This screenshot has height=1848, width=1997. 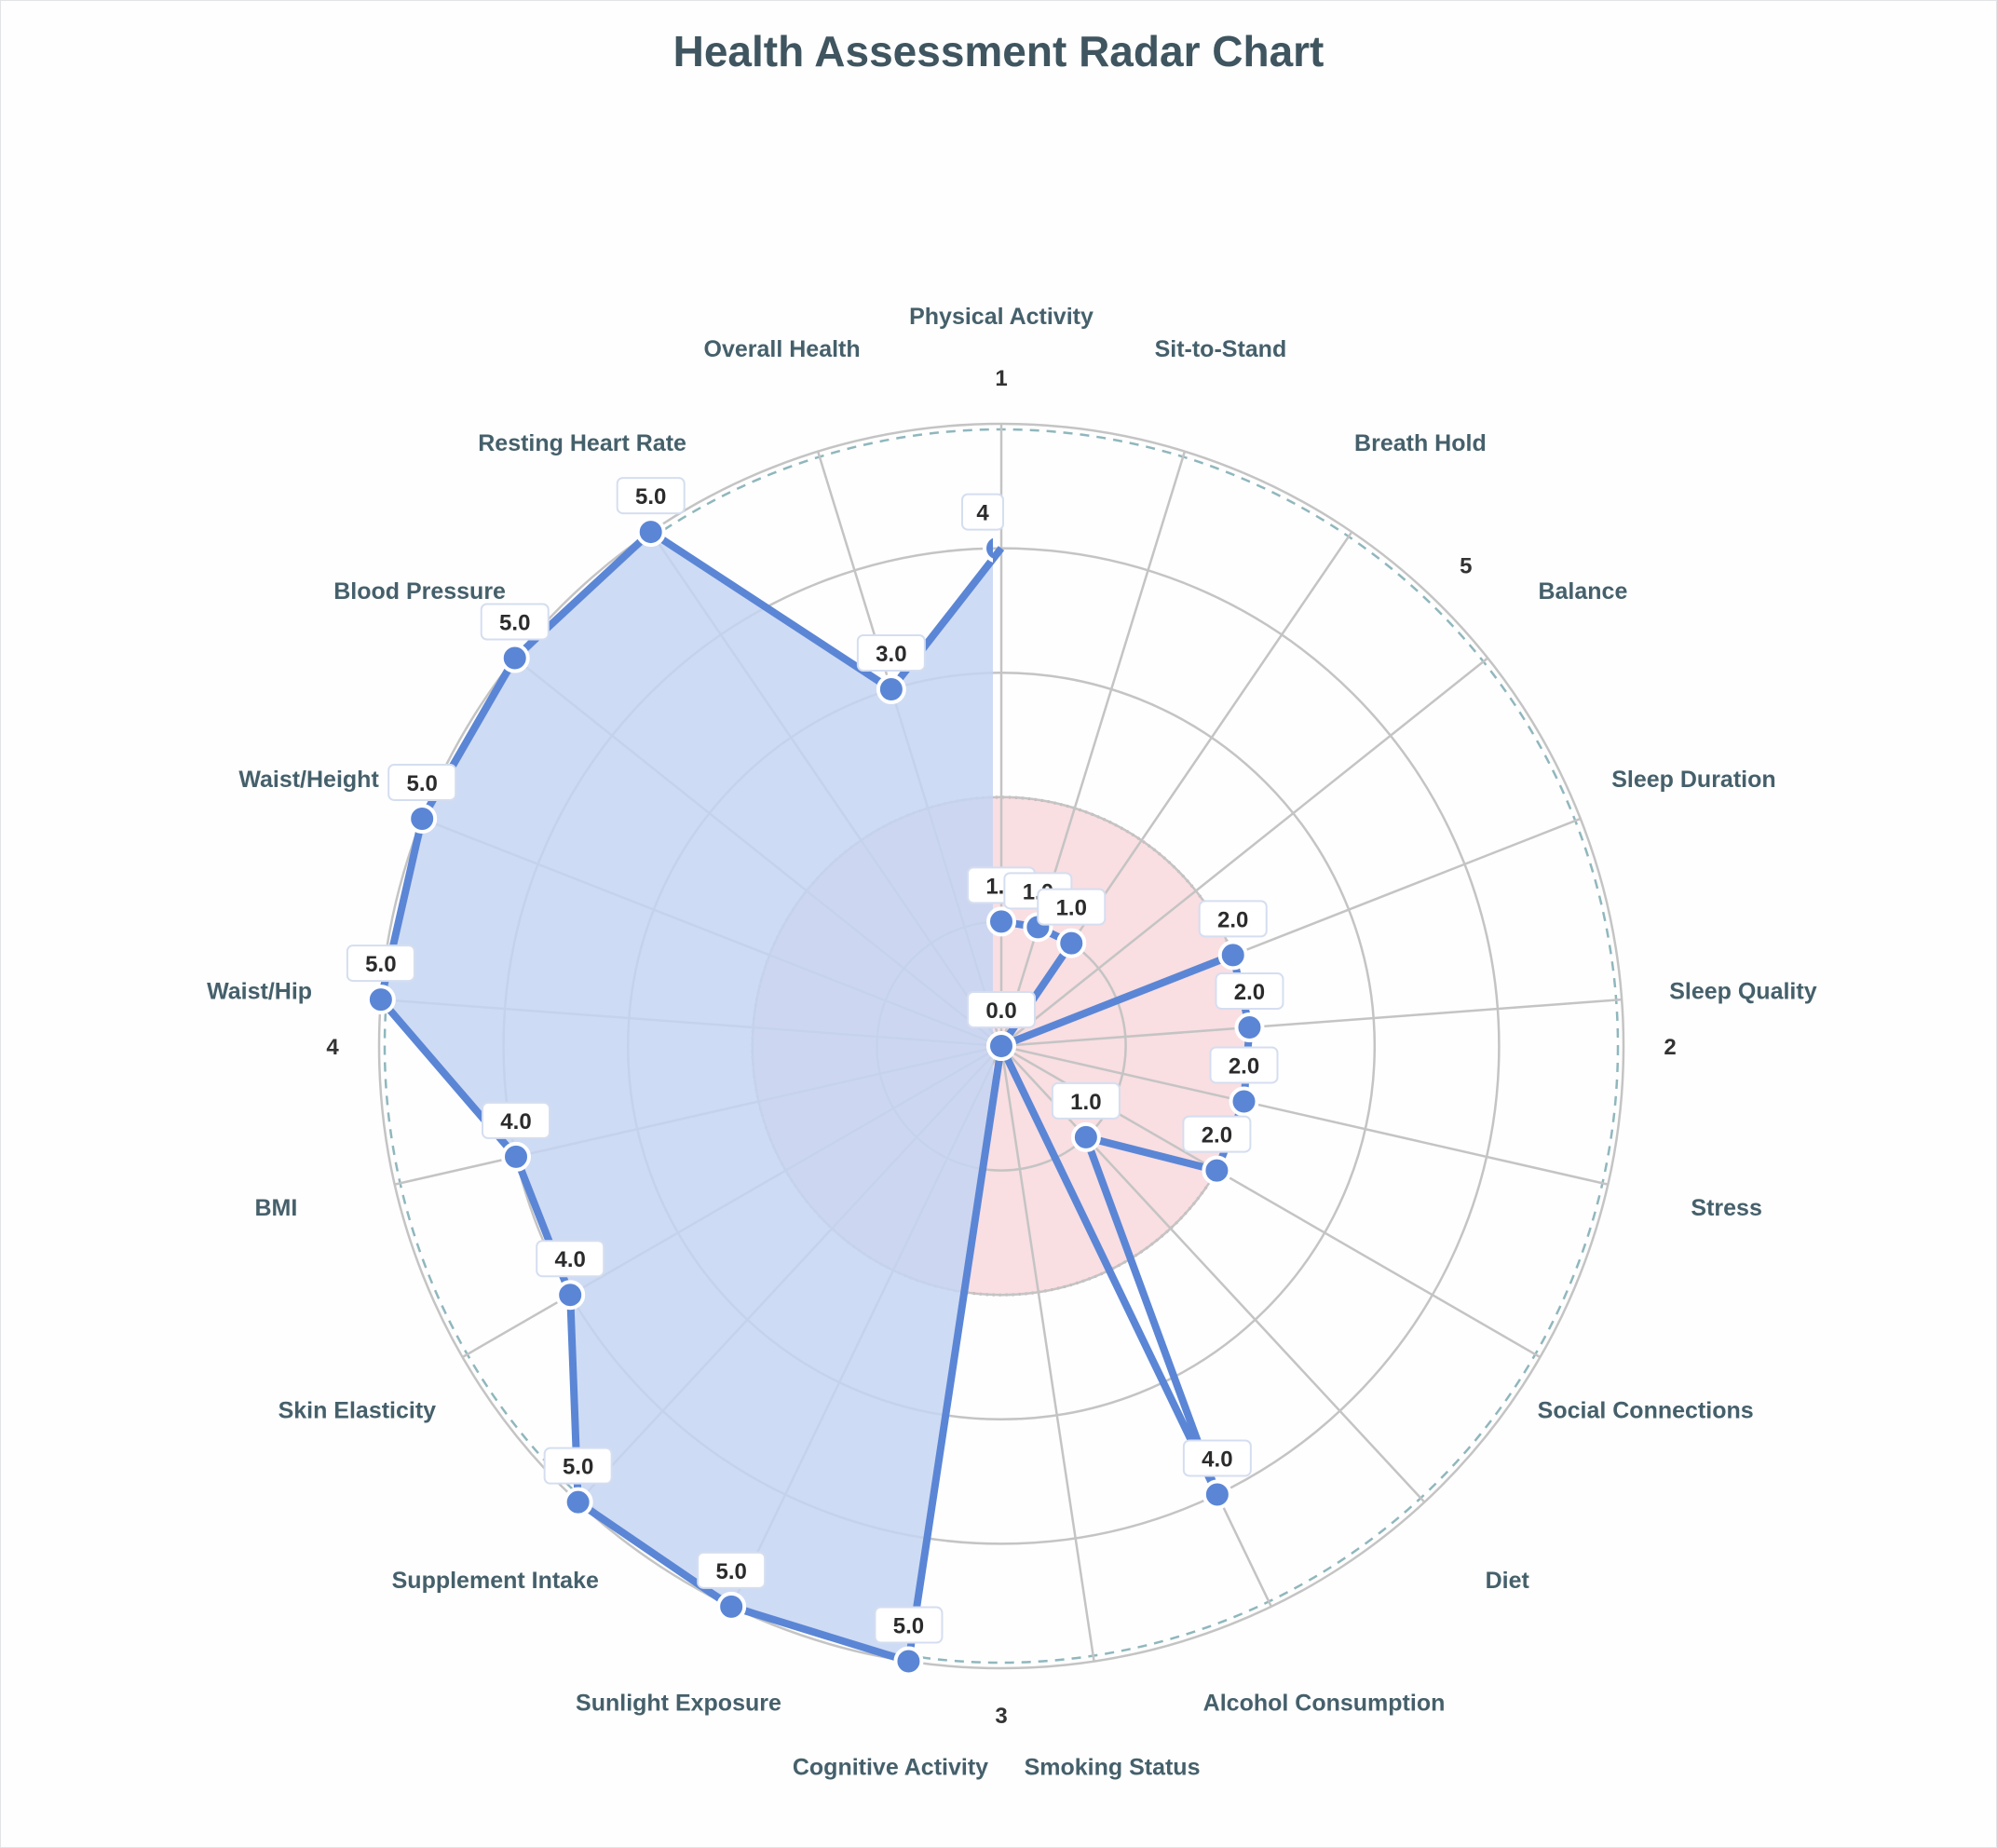 What do you see at coordinates (998, 51) in the screenshot?
I see `chart-title: Health Assessment Radar Chart` at bounding box center [998, 51].